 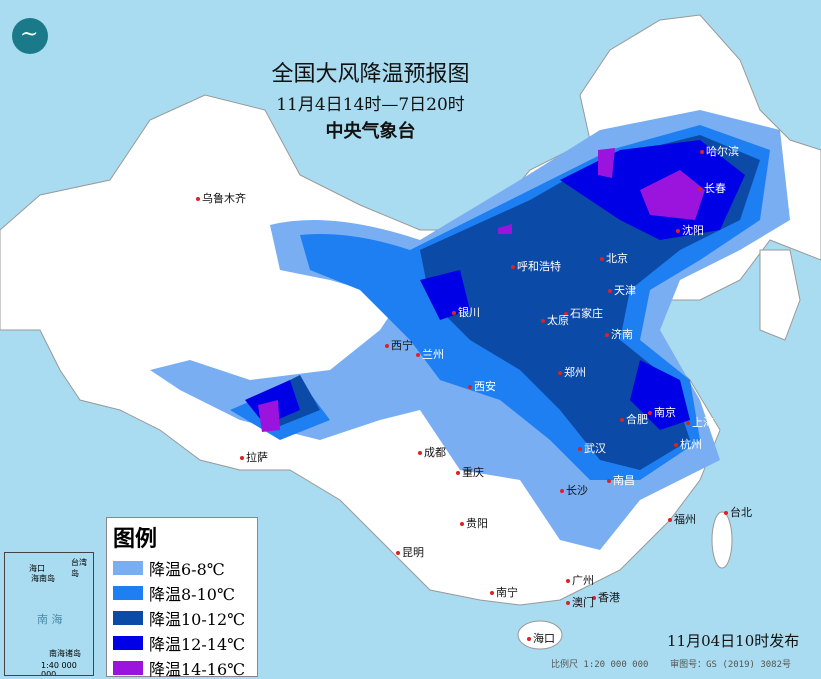 I want to click on city-name: 石家庄, so click(x=586, y=313).